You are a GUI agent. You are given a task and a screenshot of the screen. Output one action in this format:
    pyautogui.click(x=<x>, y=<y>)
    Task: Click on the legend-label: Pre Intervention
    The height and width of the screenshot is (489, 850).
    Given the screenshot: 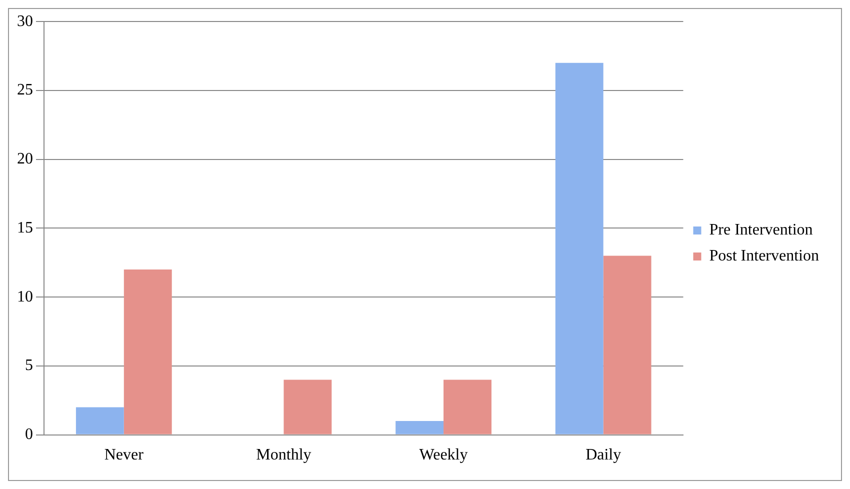 What is the action you would take?
    pyautogui.click(x=761, y=230)
    